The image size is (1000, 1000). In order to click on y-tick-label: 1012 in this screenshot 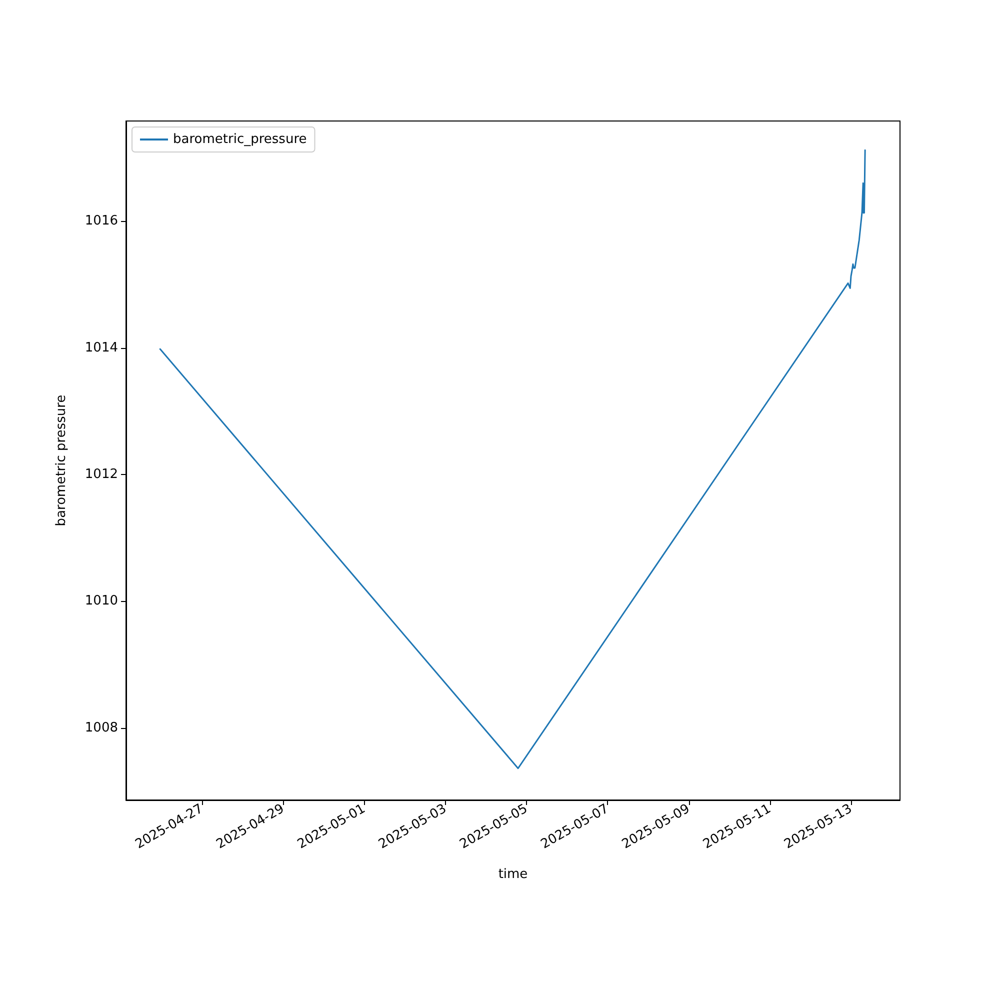, I will do `click(101, 474)`.